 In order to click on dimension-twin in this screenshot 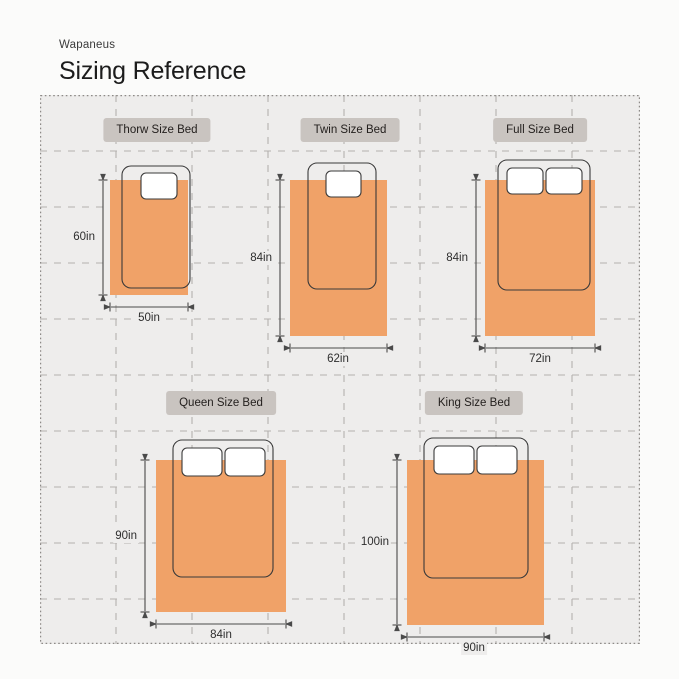, I will do `click(334, 263)`.